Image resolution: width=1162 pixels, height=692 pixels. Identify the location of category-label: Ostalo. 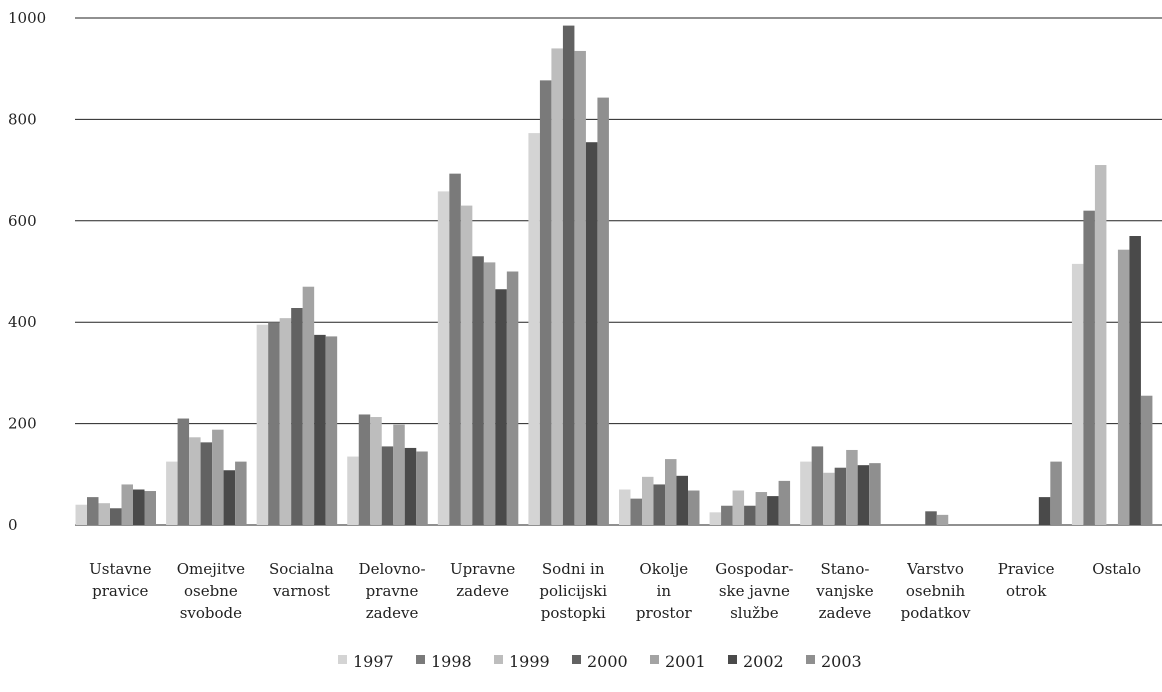
(1116, 569).